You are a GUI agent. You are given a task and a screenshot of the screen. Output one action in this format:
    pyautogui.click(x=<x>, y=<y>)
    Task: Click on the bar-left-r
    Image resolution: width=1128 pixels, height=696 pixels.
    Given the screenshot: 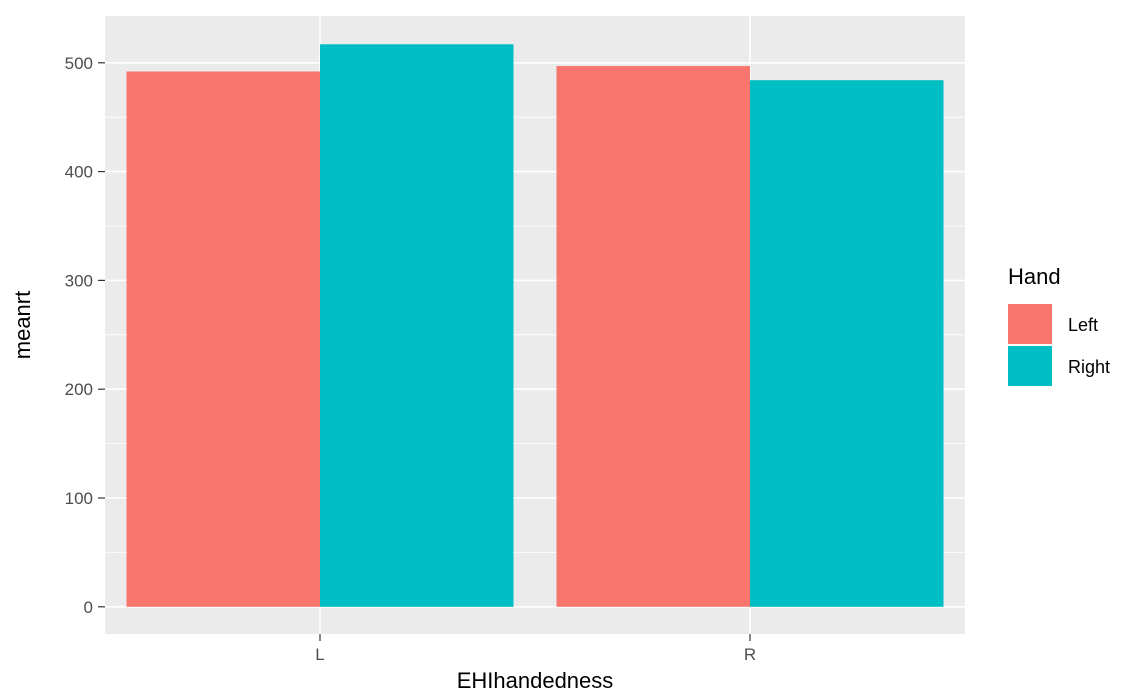 What is the action you would take?
    pyautogui.click(x=653, y=336)
    